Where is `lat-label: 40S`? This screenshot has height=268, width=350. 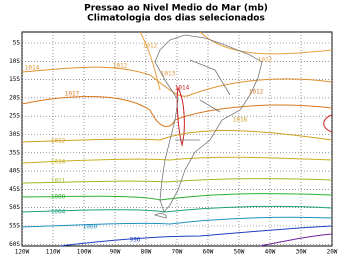
lat-label: 40S is located at coordinates (14, 171).